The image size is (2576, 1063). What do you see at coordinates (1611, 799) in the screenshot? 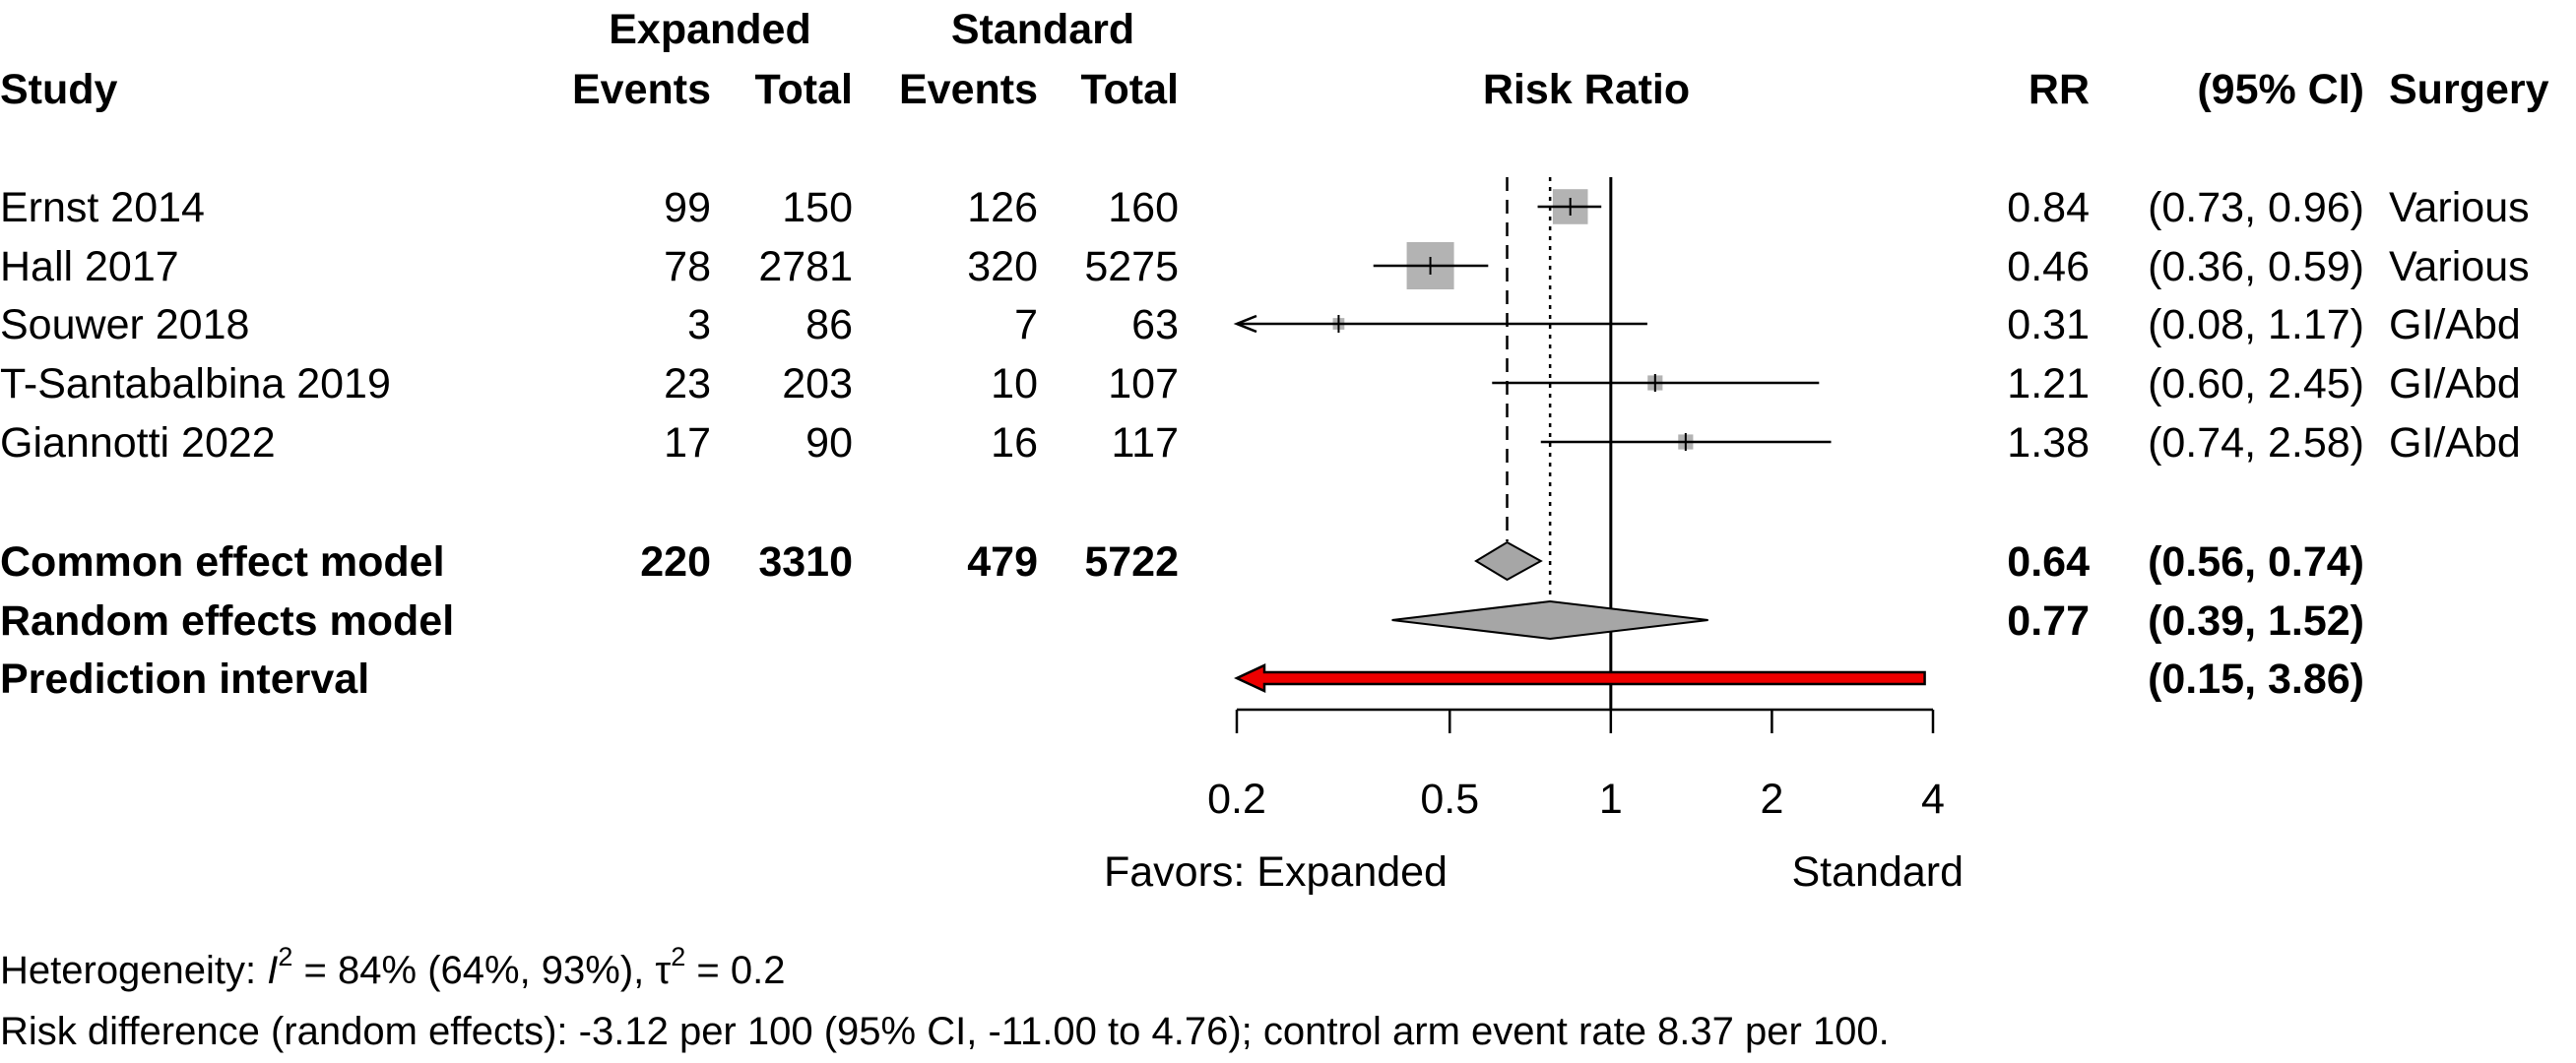
I see `x-tick-label: 1` at bounding box center [1611, 799].